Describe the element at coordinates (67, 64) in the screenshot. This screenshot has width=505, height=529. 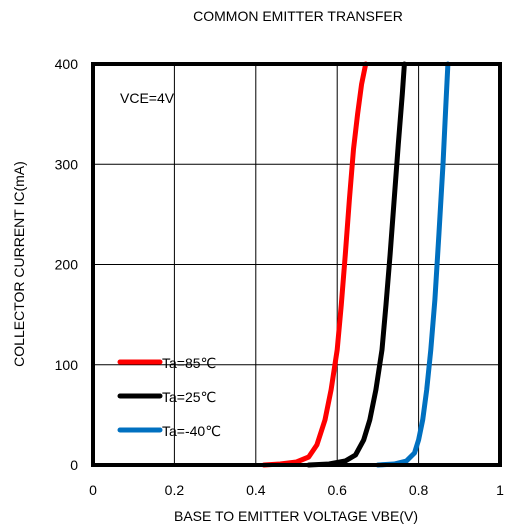
I see `y-tick-label: 400` at that location.